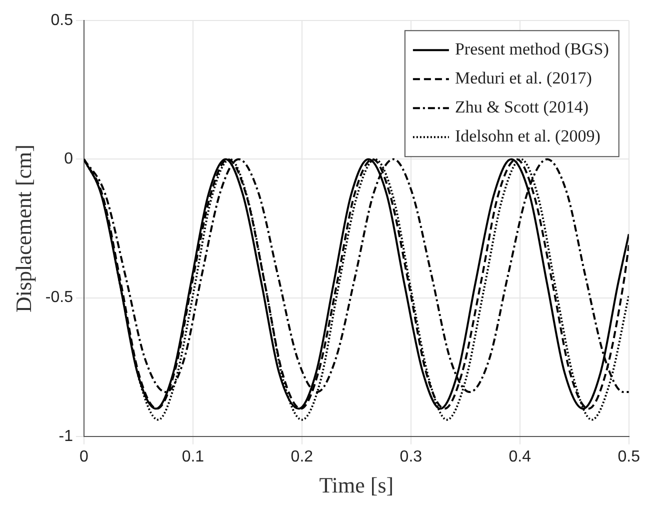 This screenshot has width=651, height=512. What do you see at coordinates (527, 136) in the screenshot?
I see `legend-label: Idelsohn et al. (2009)` at bounding box center [527, 136].